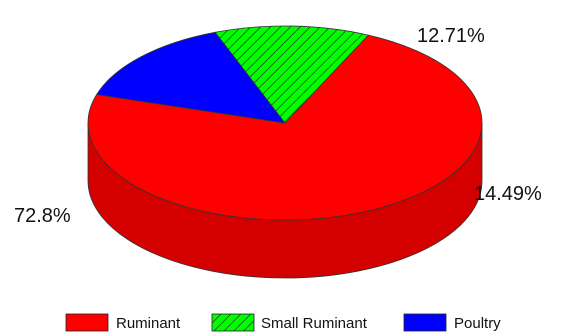 The height and width of the screenshot is (336, 577). Describe the element at coordinates (191, 77) in the screenshot. I see `slice-poultry` at that location.